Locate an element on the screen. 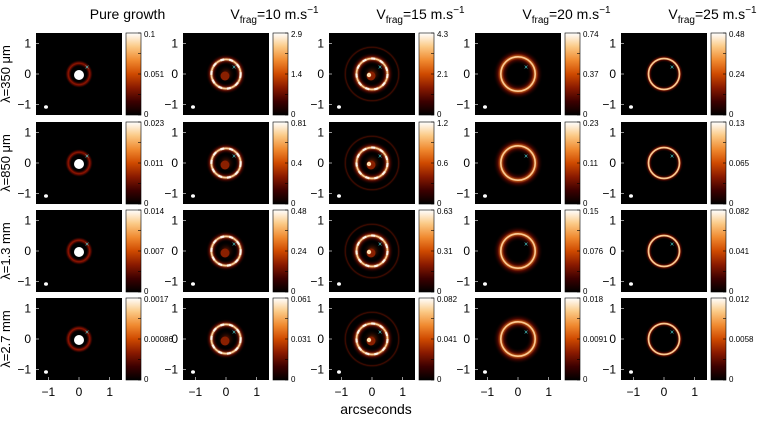 This screenshot has height=422, width=771. colorbar-max-label: 0.1 is located at coordinates (150, 34).